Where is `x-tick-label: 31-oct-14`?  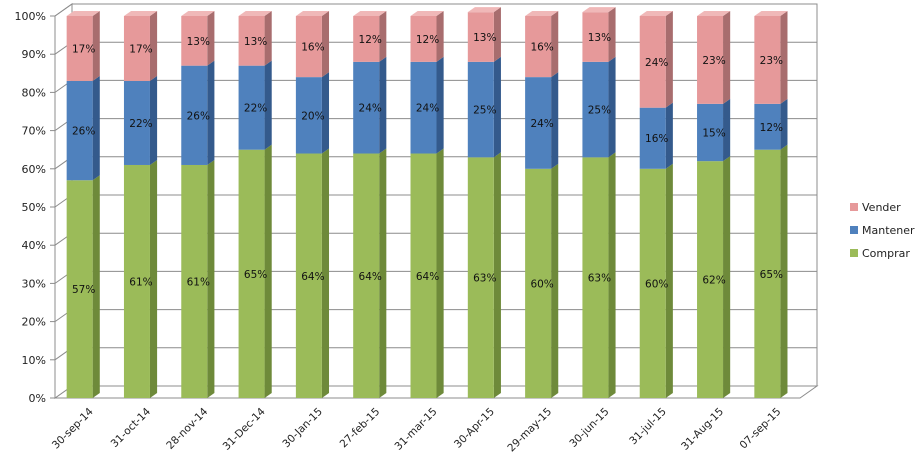
x-tick-label: 31-oct-14 is located at coordinates (131, 427).